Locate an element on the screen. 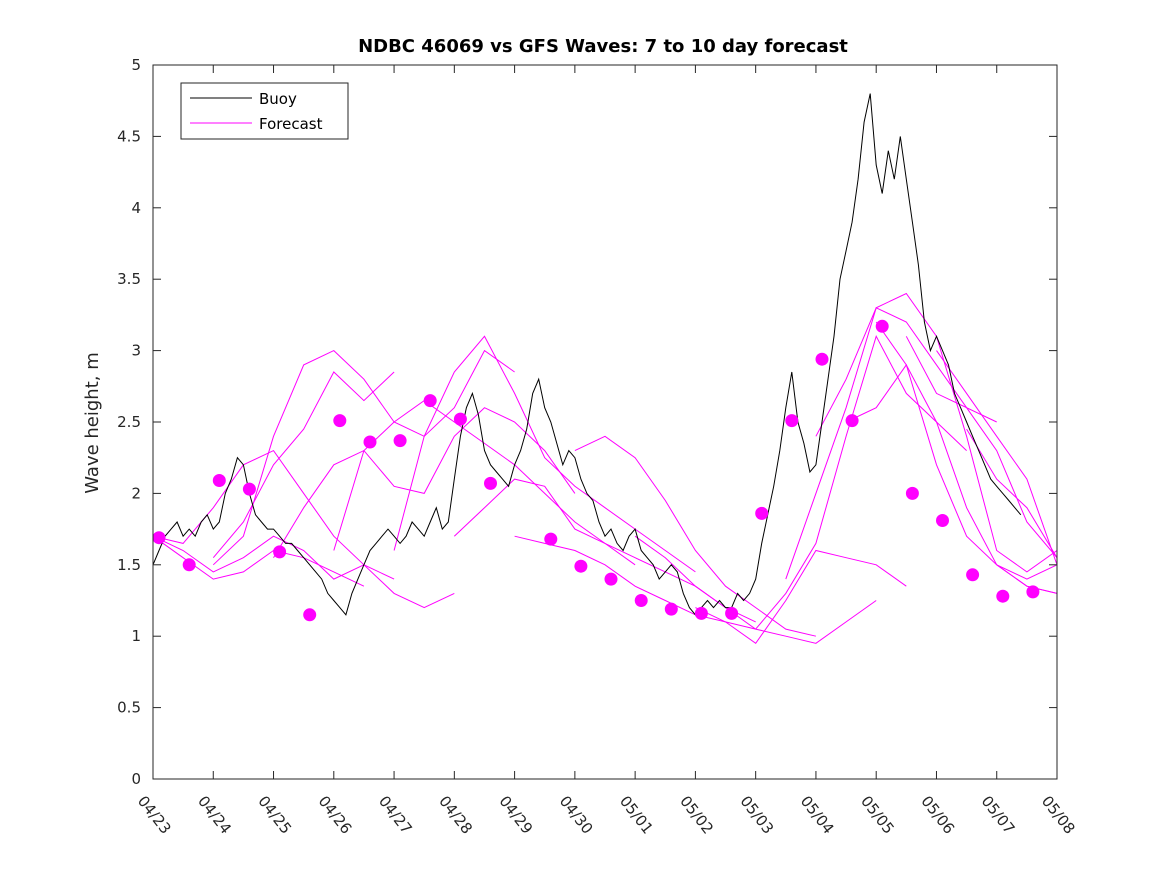 The height and width of the screenshot is (875, 1167). x-tick-label: 04/25 is located at coordinates (274, 814).